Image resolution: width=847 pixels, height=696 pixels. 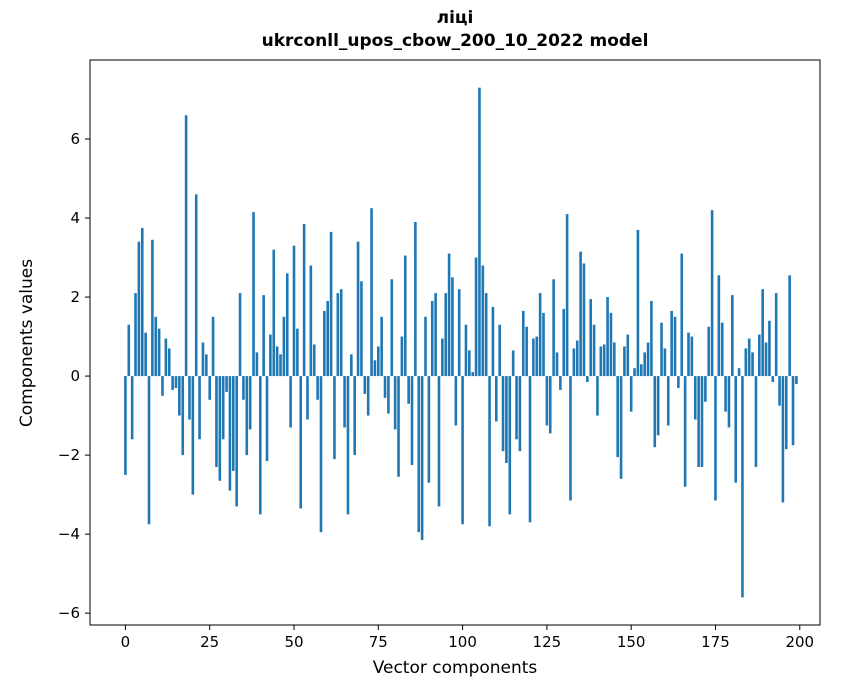 What do you see at coordinates (455, 668) in the screenshot?
I see `x-axis-label: Vector components` at bounding box center [455, 668].